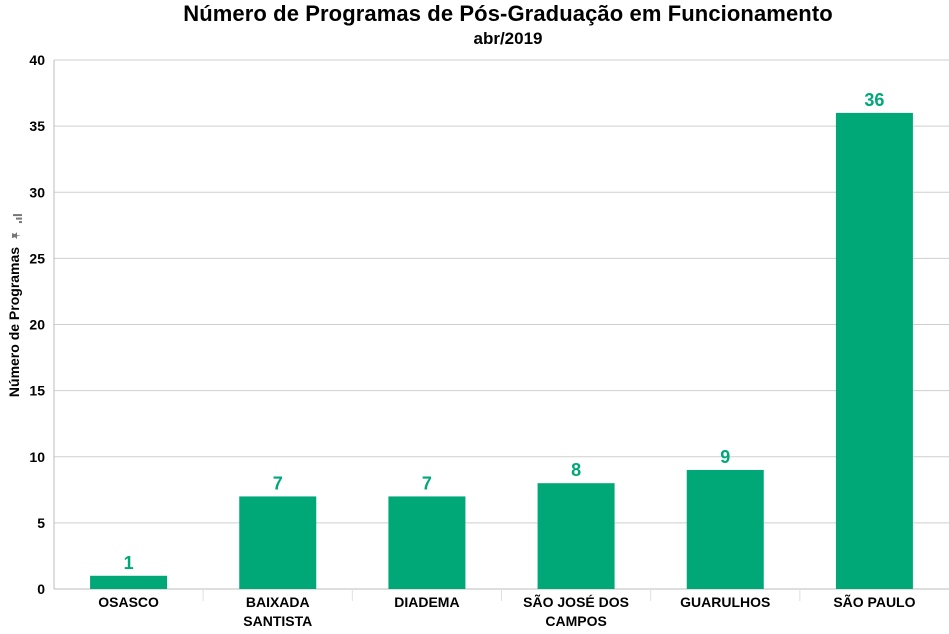  Describe the element at coordinates (37, 391) in the screenshot. I see `y-tick-label: 15` at that location.